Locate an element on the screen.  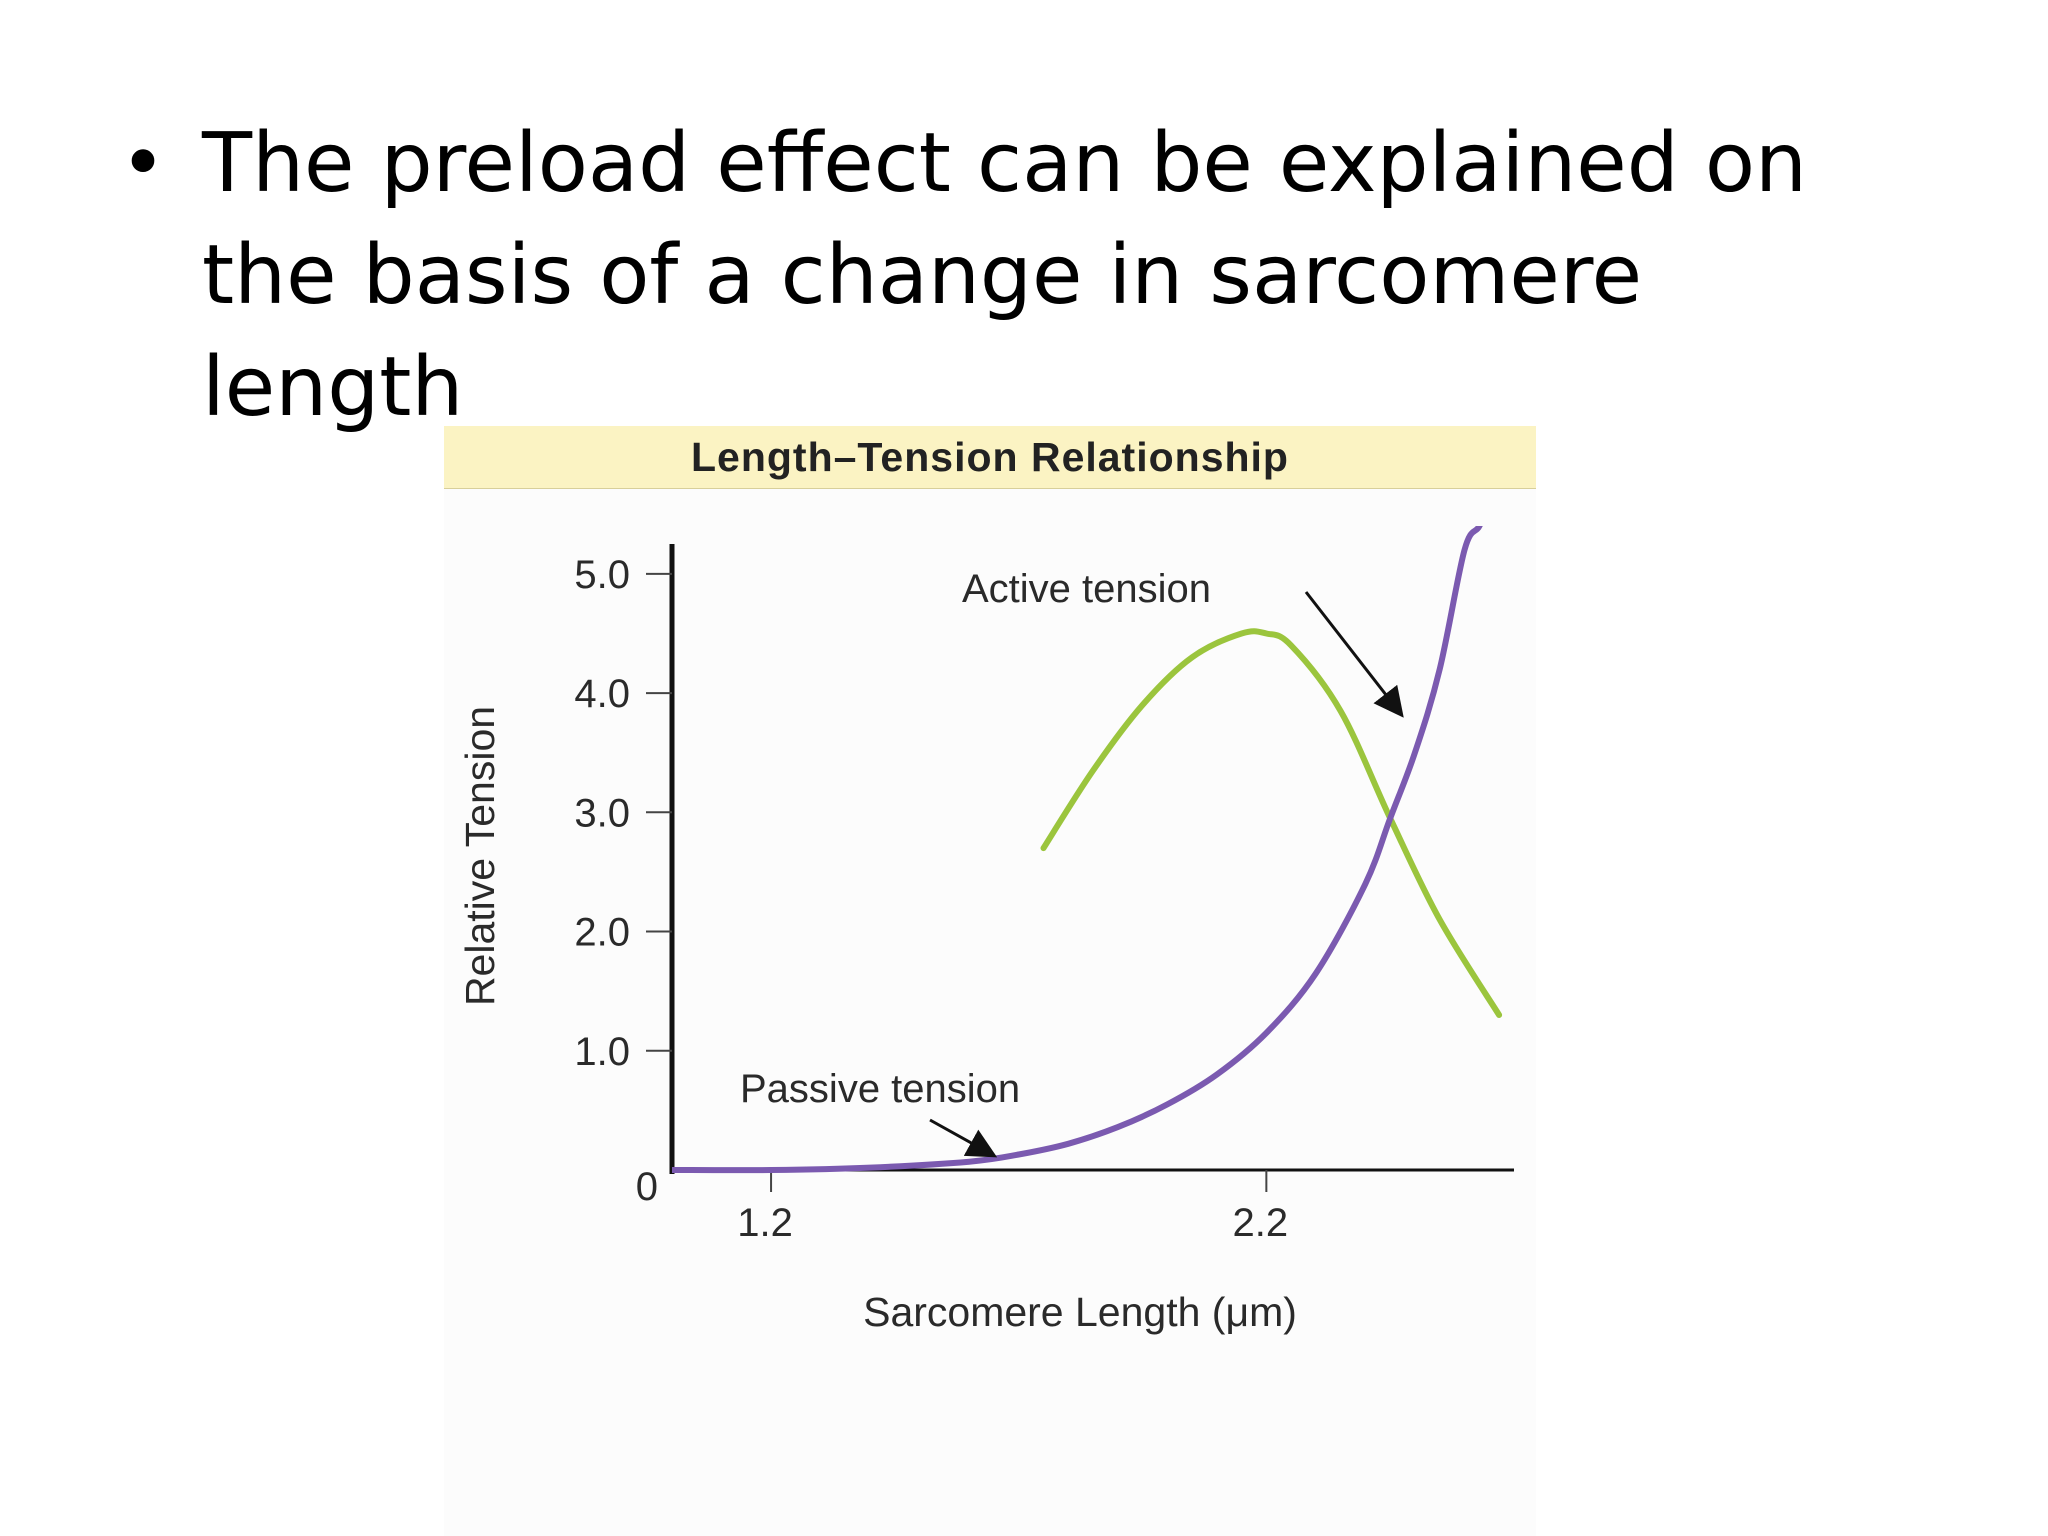
y-tick-label: 3.0 is located at coordinates (602, 813).